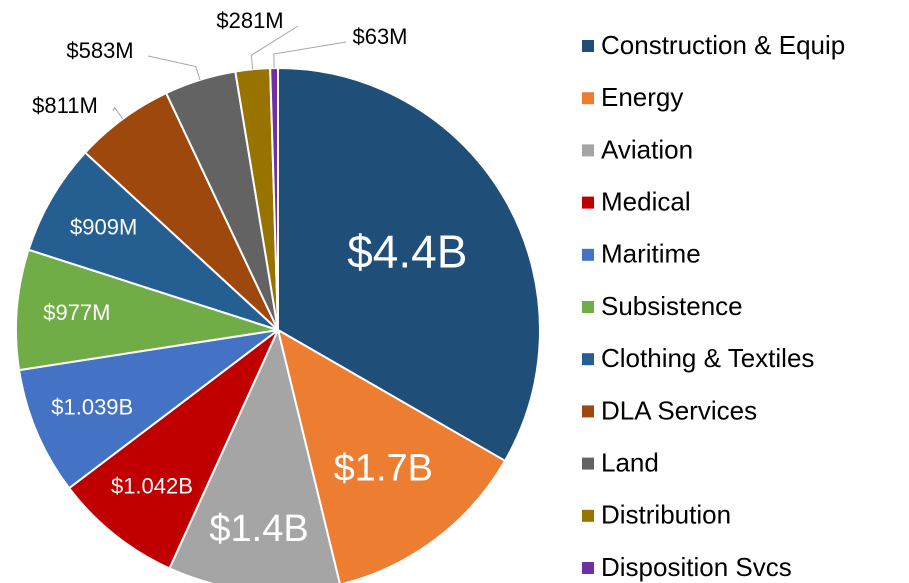  I want to click on data-label: $4.4B, so click(407, 251).